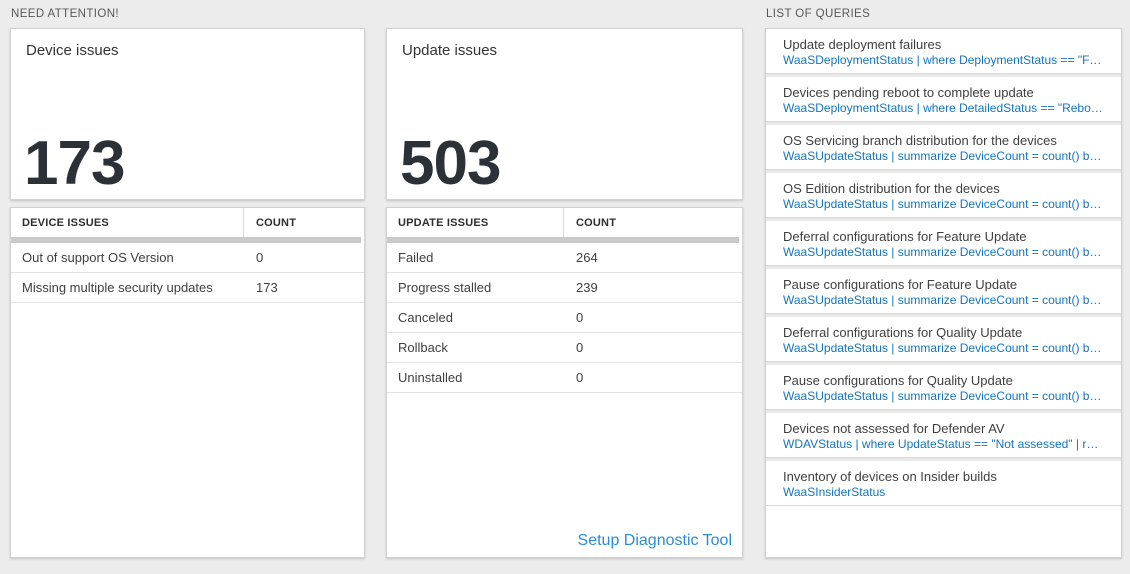  I want to click on device-issues-title: Device issues, so click(72, 50).